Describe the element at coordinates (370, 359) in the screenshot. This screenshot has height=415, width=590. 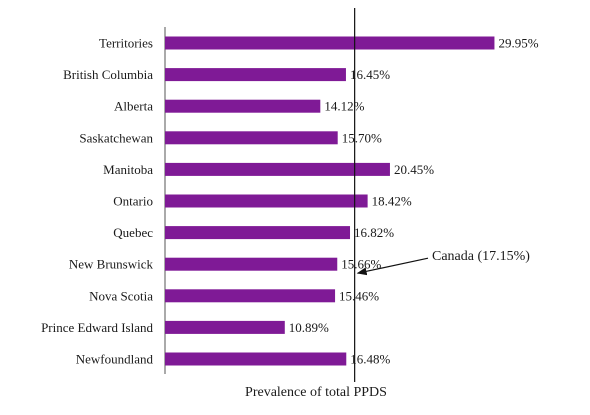
I see `data-label-newfoundland: 16.48%` at that location.